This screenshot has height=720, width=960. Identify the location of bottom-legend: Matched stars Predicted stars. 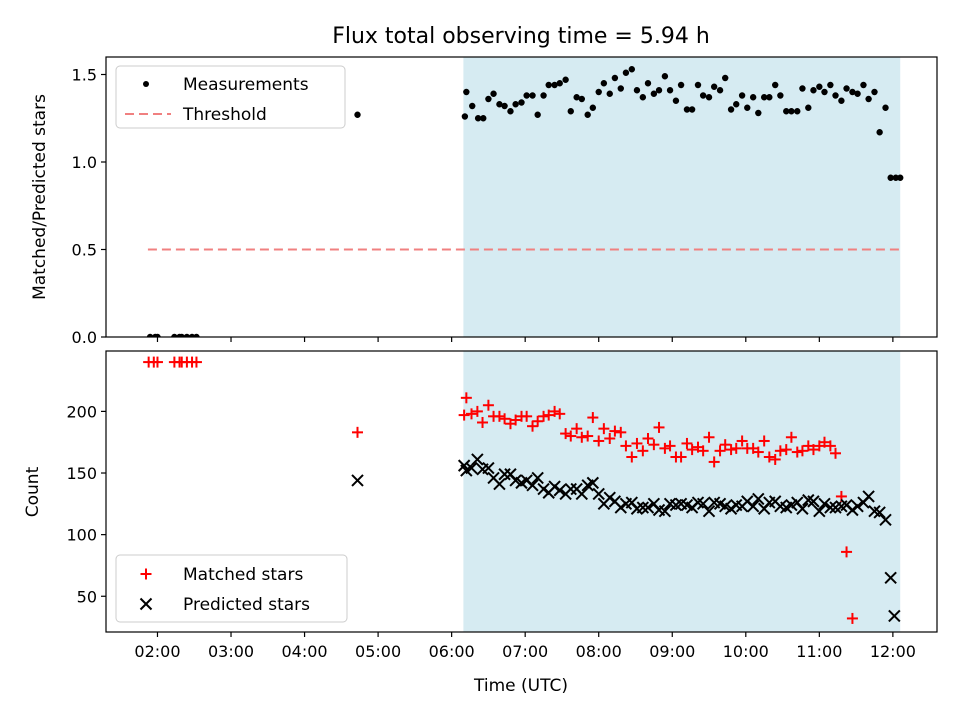
(231, 588).